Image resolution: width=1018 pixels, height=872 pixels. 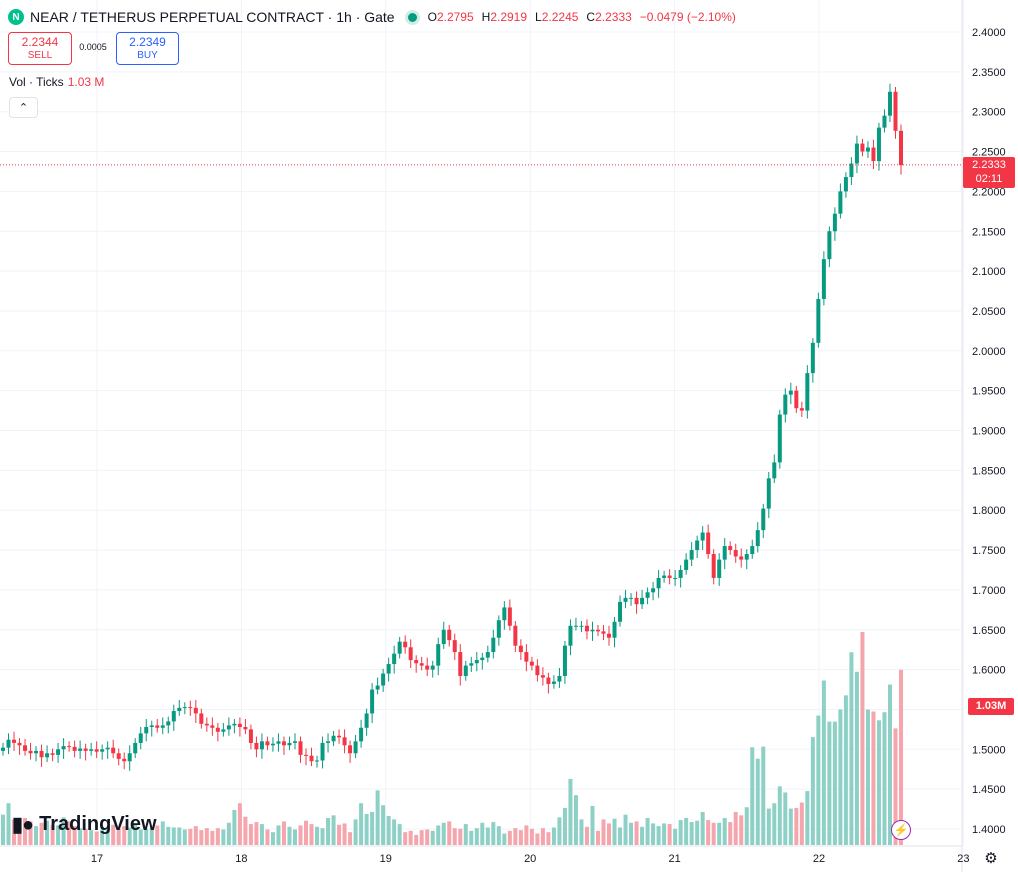 What do you see at coordinates (557, 17) in the screenshot?
I see `ohlc-low: L2.2245` at bounding box center [557, 17].